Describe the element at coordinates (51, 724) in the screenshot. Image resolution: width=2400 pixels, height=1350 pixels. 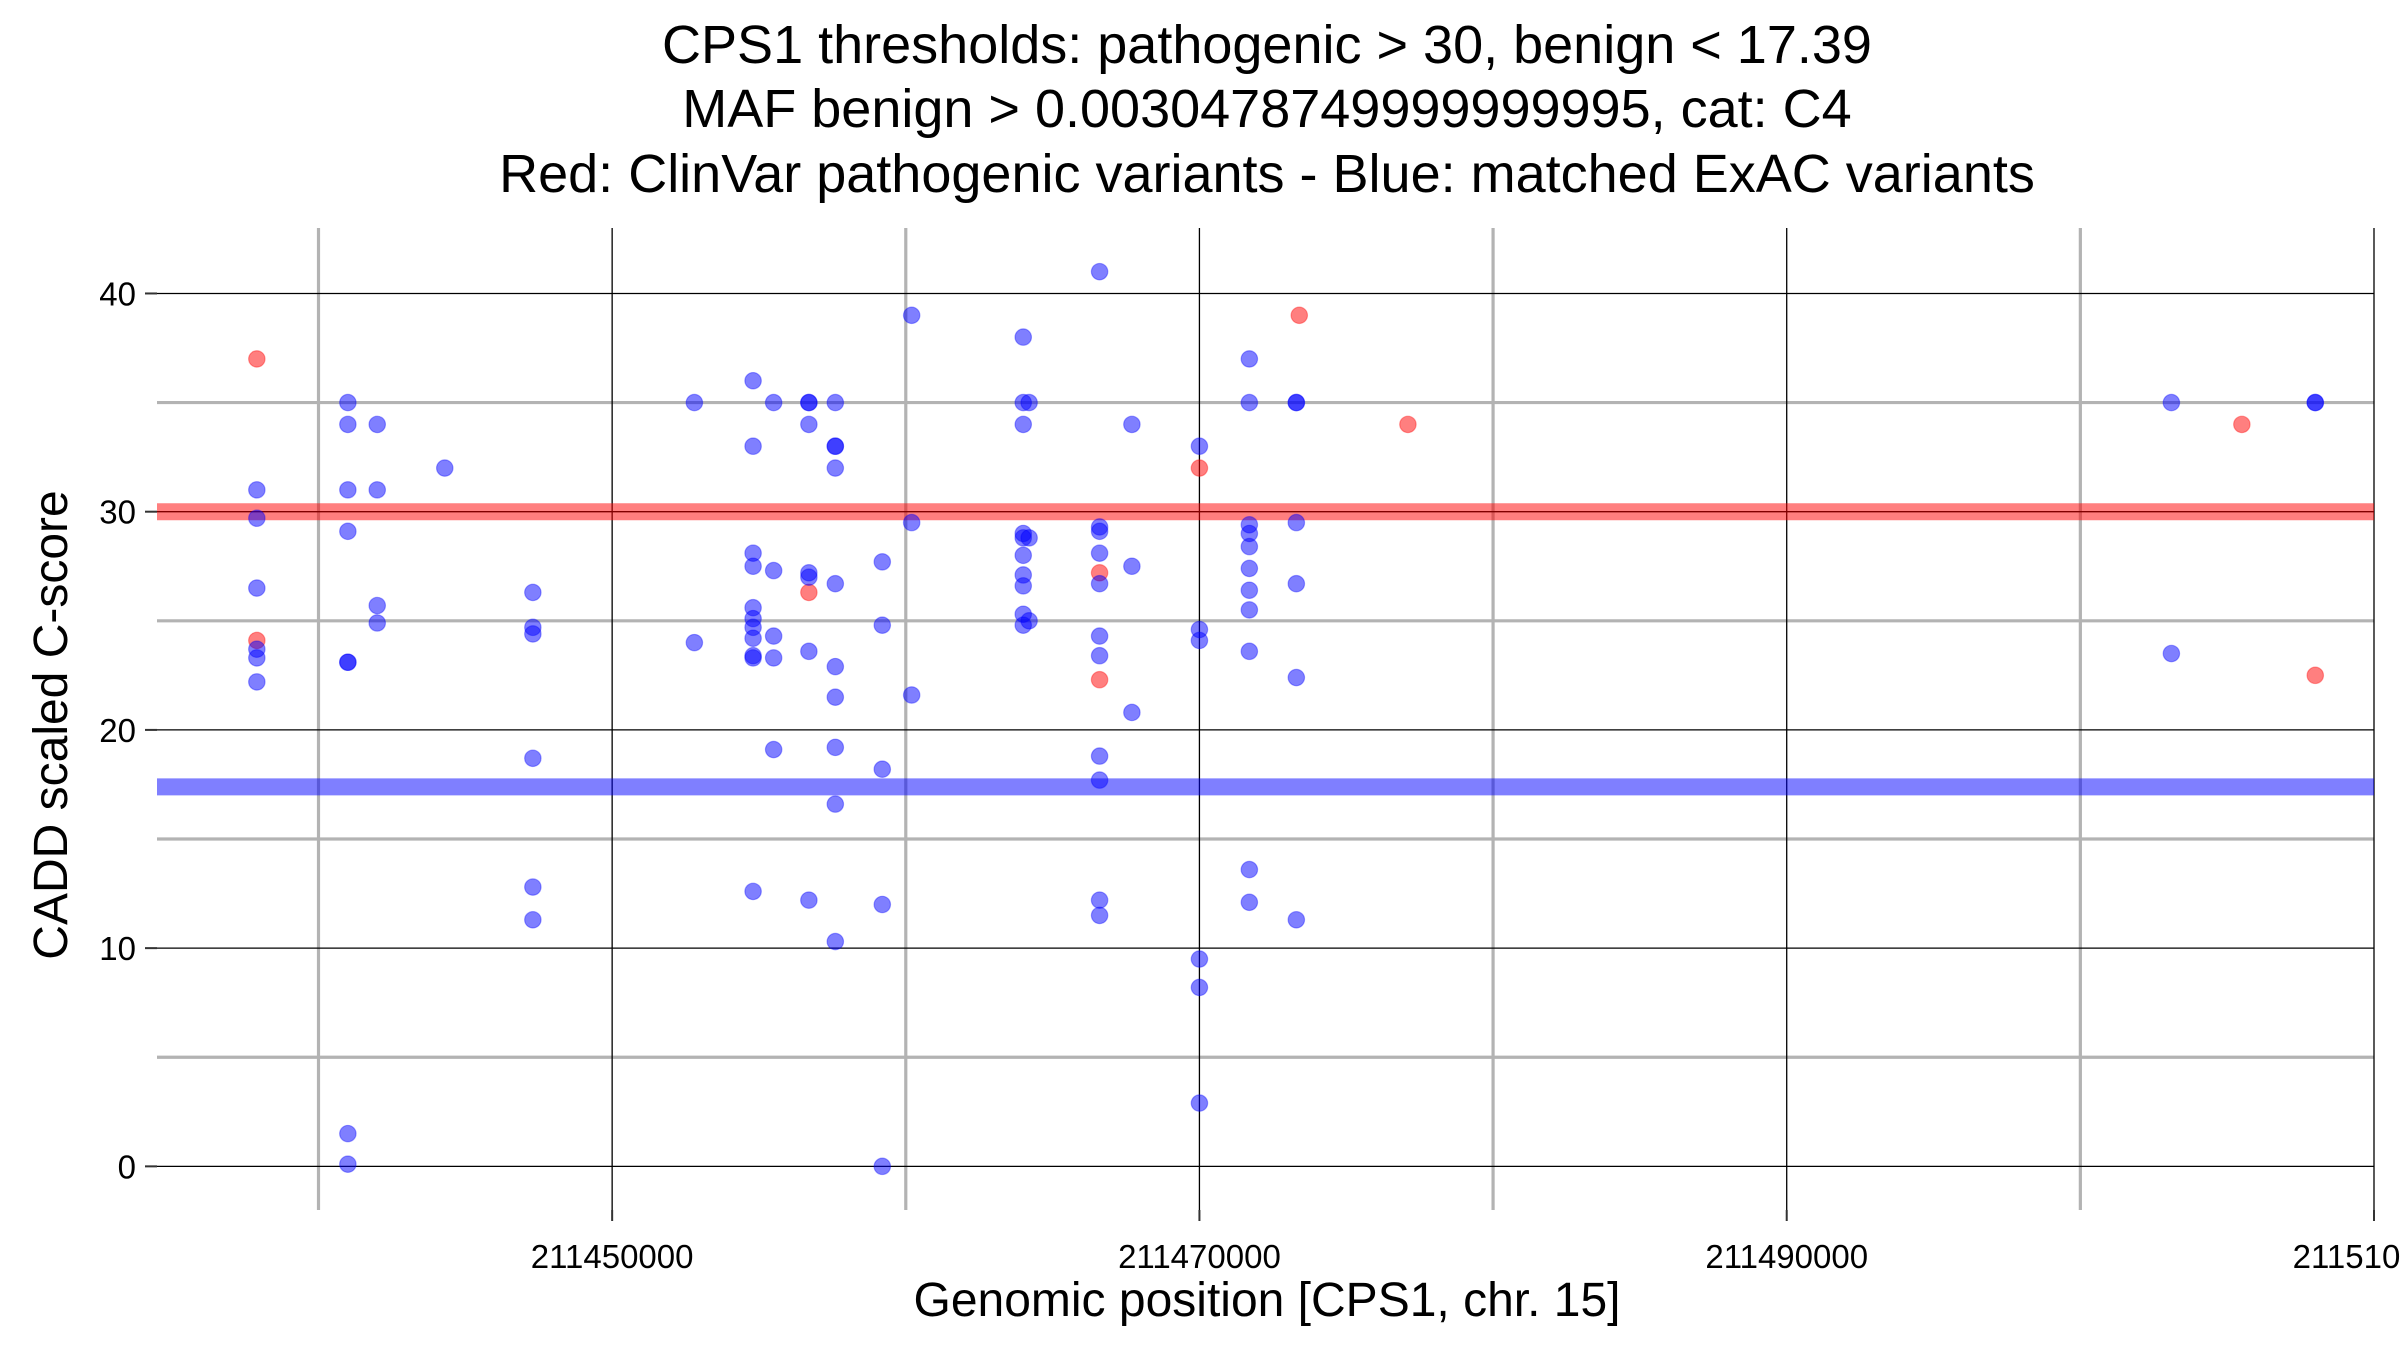
I see `y-axis-title: CADD scaled C-score` at that location.